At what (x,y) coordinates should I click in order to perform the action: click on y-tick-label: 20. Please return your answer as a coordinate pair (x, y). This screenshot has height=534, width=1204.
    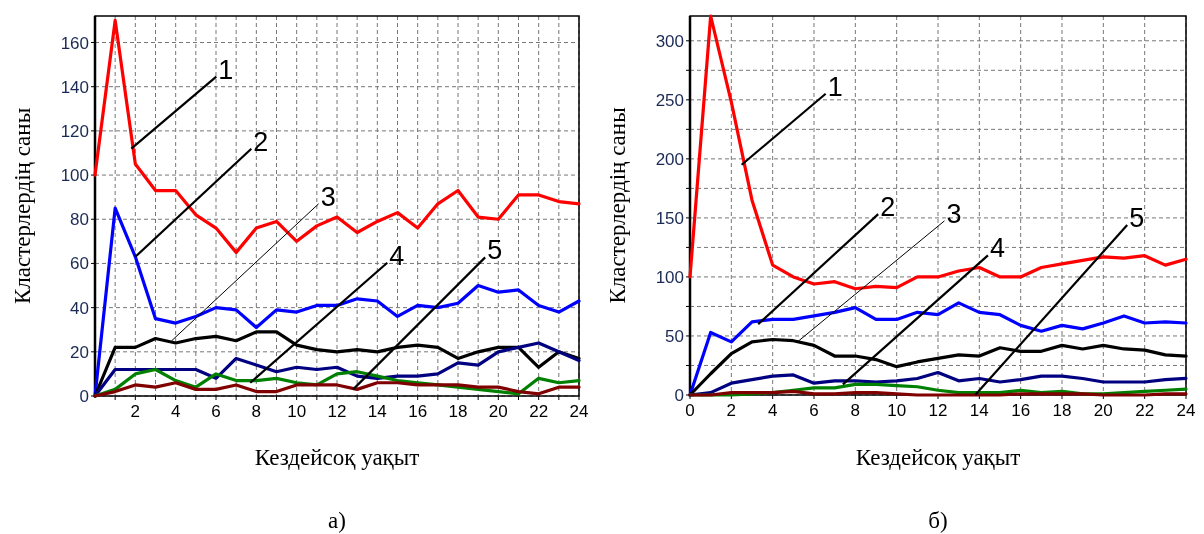
    Looking at the image, I should click on (79, 352).